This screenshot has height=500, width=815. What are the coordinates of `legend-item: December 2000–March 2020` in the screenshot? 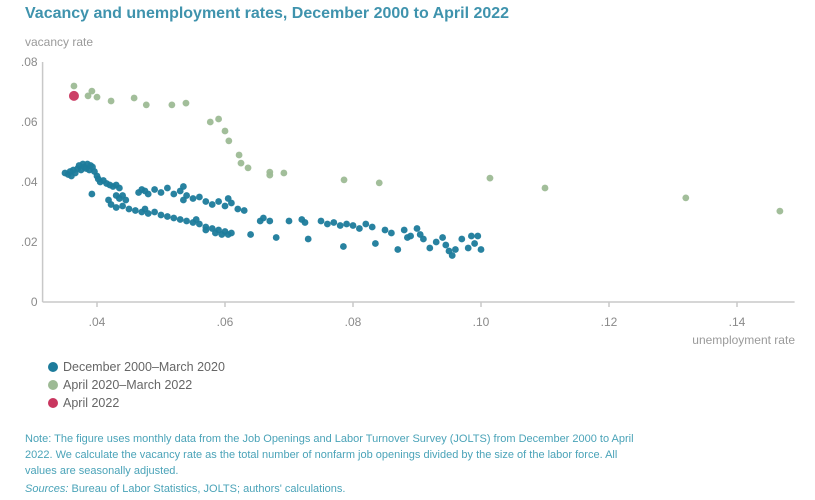 It's located at (136, 367).